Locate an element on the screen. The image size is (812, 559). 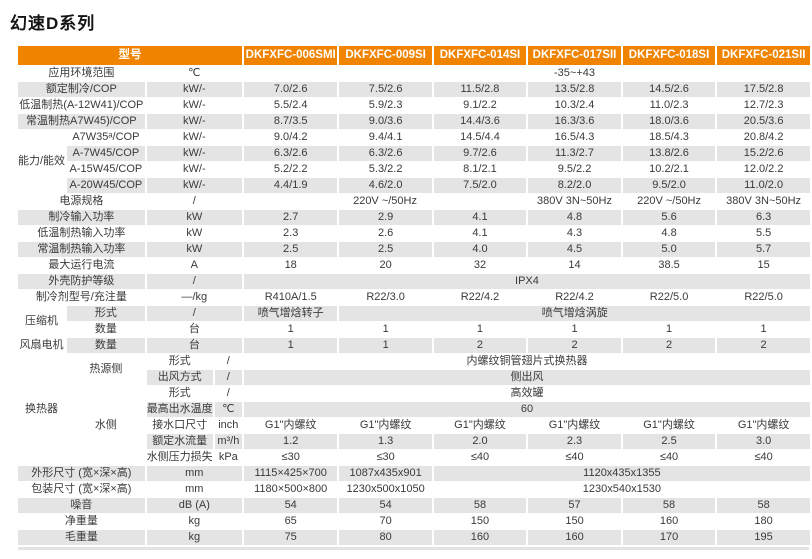
spec-value: 11.0/2.0 is located at coordinates (763, 185).